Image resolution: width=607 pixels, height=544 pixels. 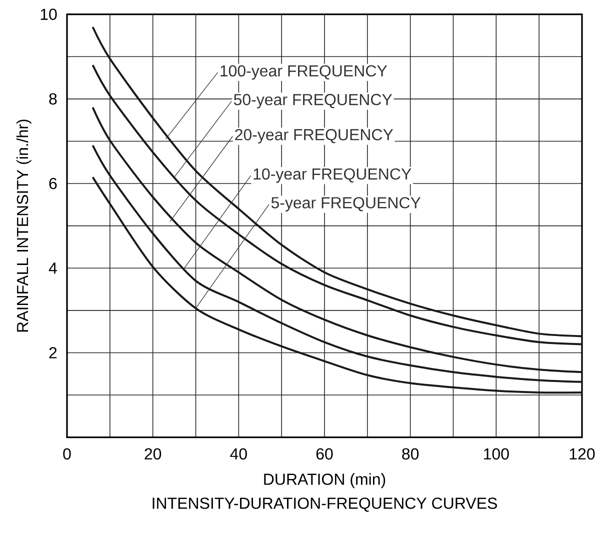 What do you see at coordinates (314, 136) in the screenshot?
I see `annotation: 20-year FREQUENCY` at bounding box center [314, 136].